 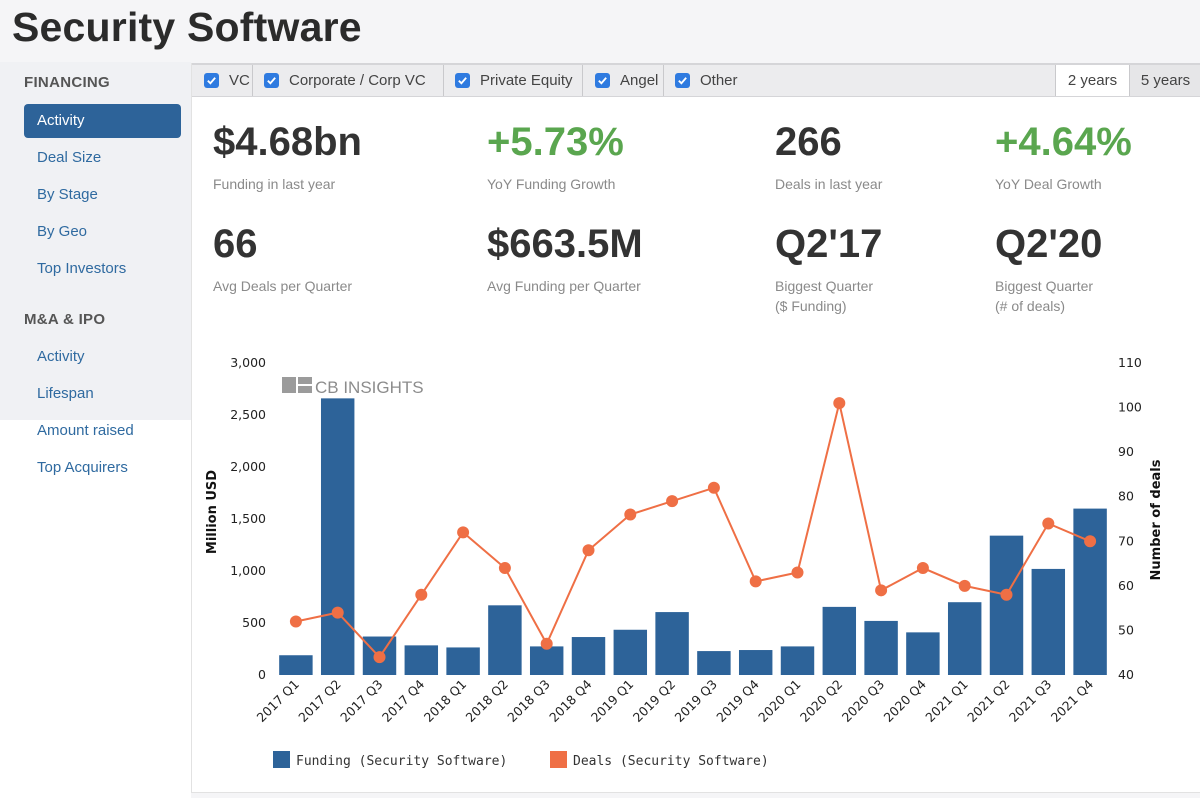 I want to click on cb-insights-watermark: CB INSIGHTS, so click(x=353, y=387).